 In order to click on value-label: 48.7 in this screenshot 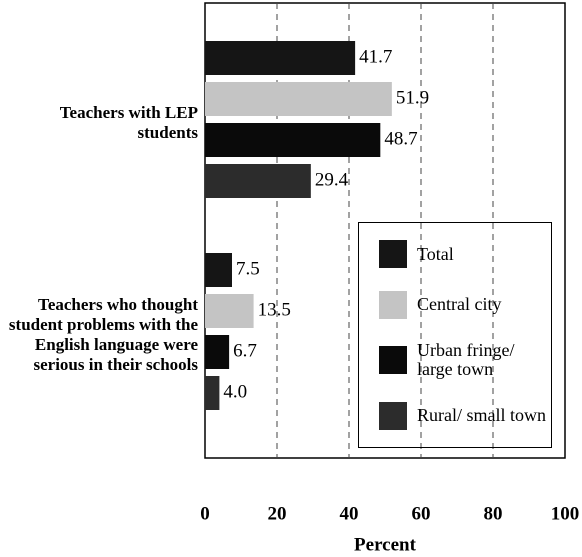, I will do `click(400, 138)`.